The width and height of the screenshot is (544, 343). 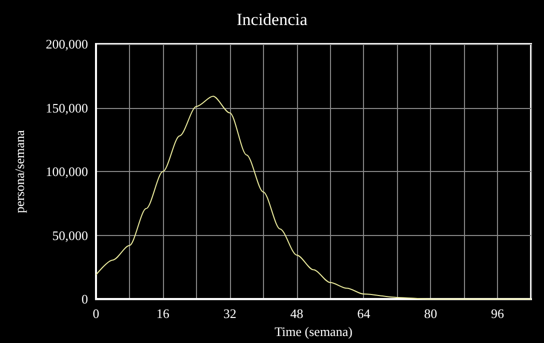 What do you see at coordinates (163, 314) in the screenshot?
I see `x-tick-label: 16` at bounding box center [163, 314].